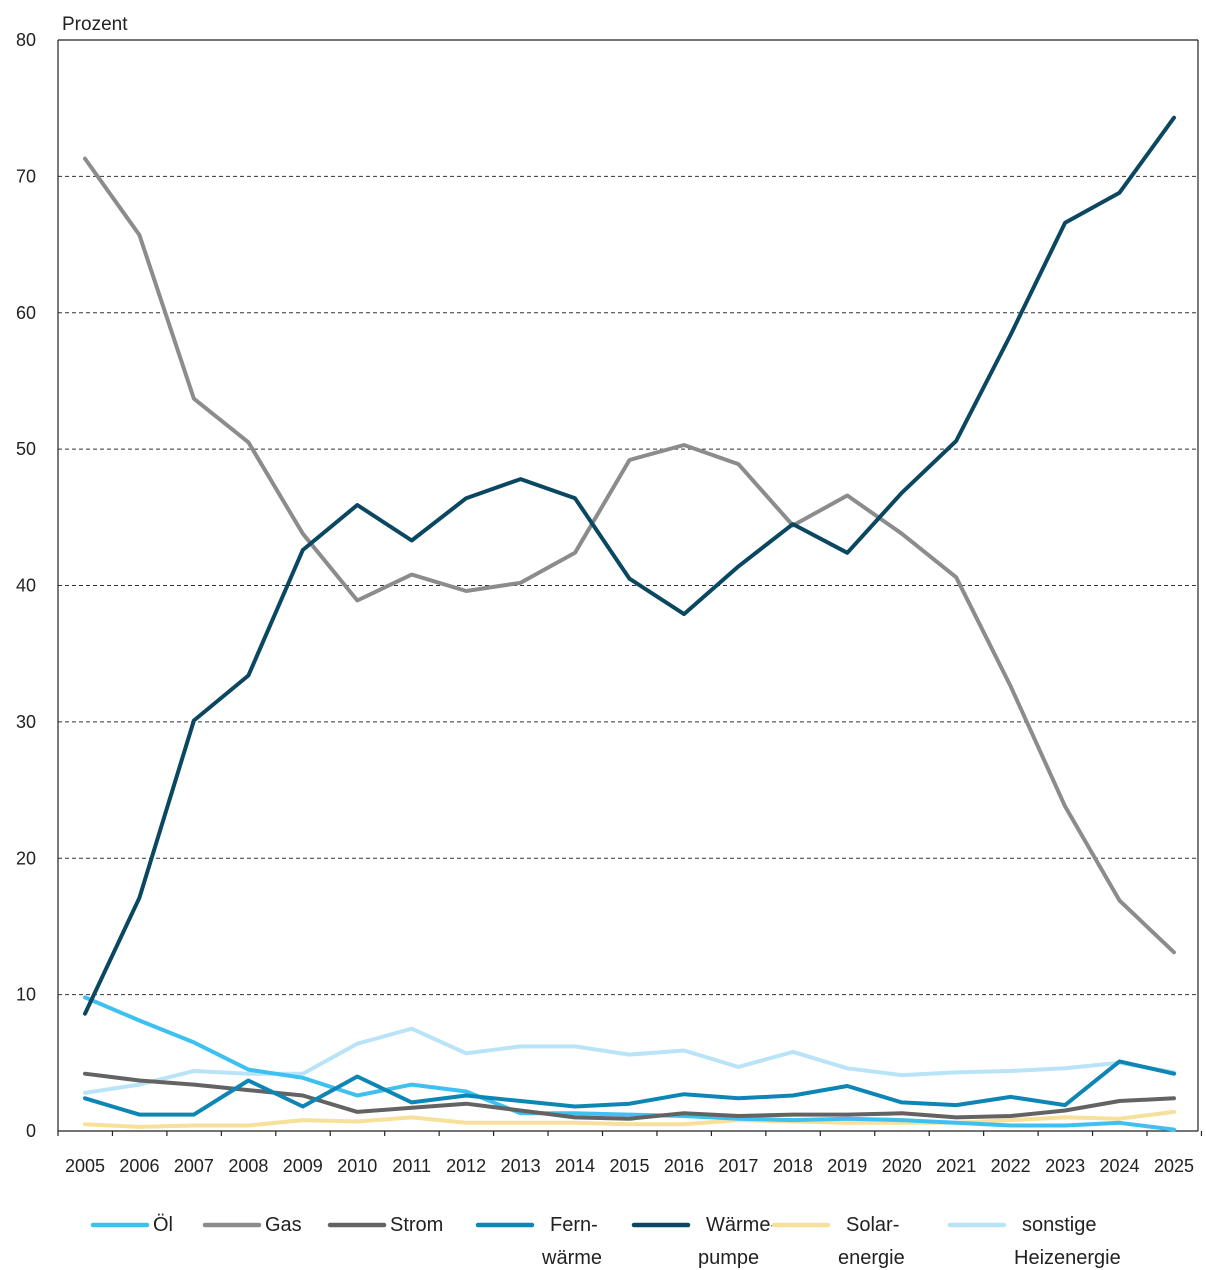 The width and height of the screenshot is (1206, 1270). What do you see at coordinates (26, 995) in the screenshot?
I see `y-tick-label: 10` at bounding box center [26, 995].